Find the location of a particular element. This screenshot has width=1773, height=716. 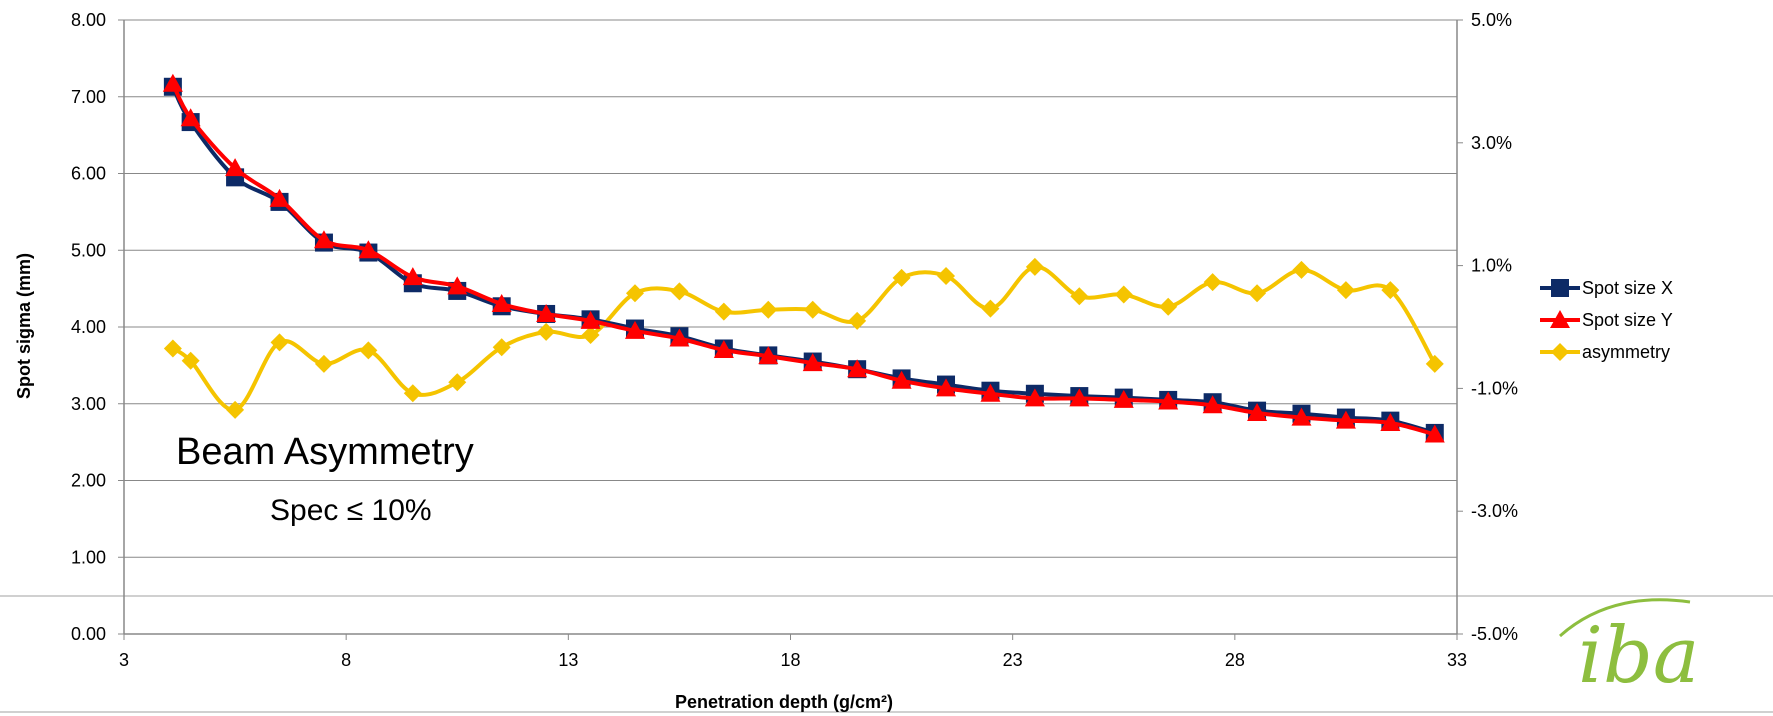

logo-swoosh is located at coordinates (1624, 618).